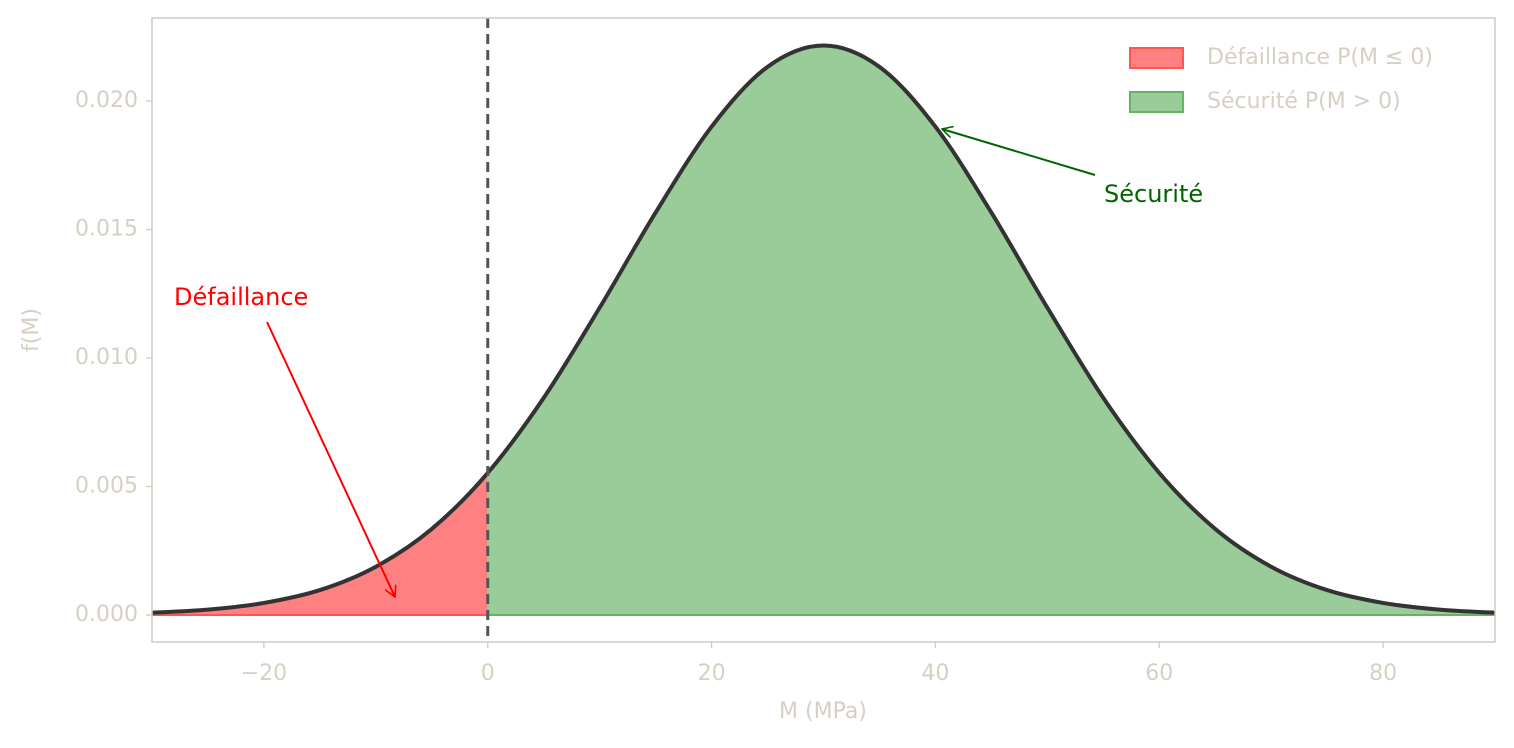 This screenshot has width=1514, height=748. What do you see at coordinates (935, 673) in the screenshot?
I see `x-tick-label: 40` at bounding box center [935, 673].